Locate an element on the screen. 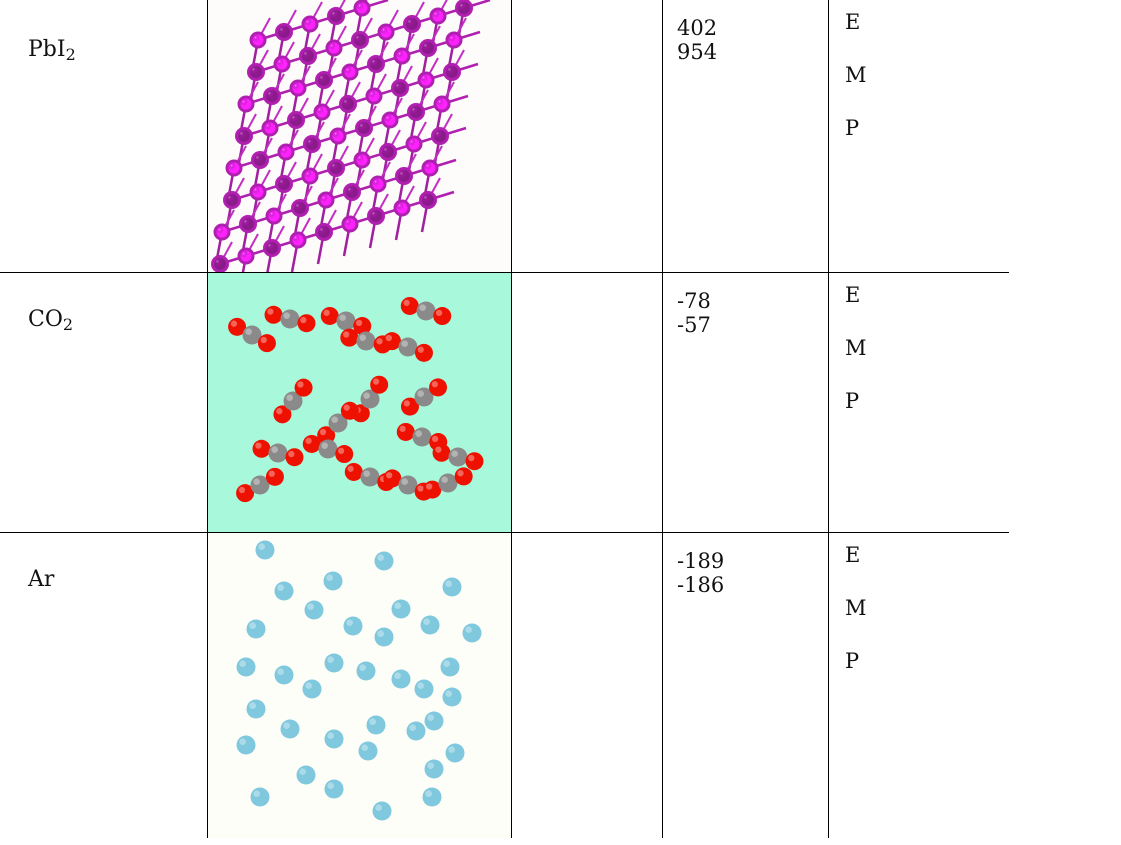 The image size is (1121, 845). argon-atoms-image is located at coordinates (359, 685).